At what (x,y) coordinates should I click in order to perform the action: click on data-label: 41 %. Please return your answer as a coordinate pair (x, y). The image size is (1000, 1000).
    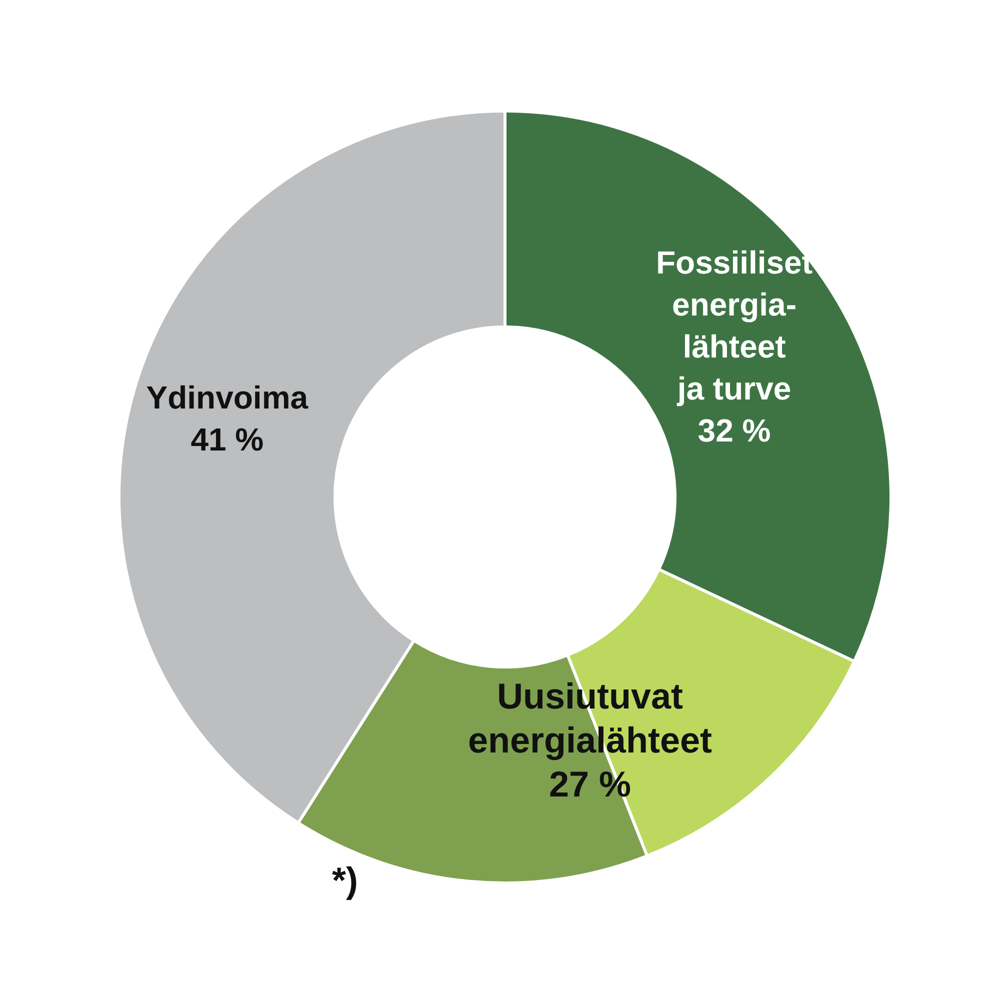
    Looking at the image, I should click on (227, 440).